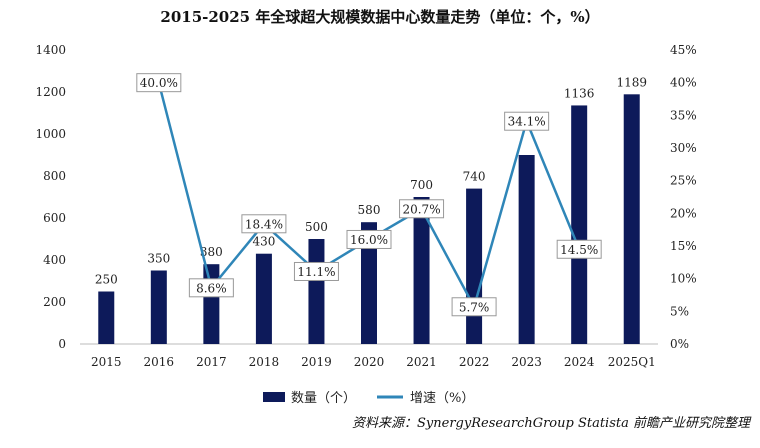  I want to click on legend-label-line: 增速（%）, so click(442, 398).